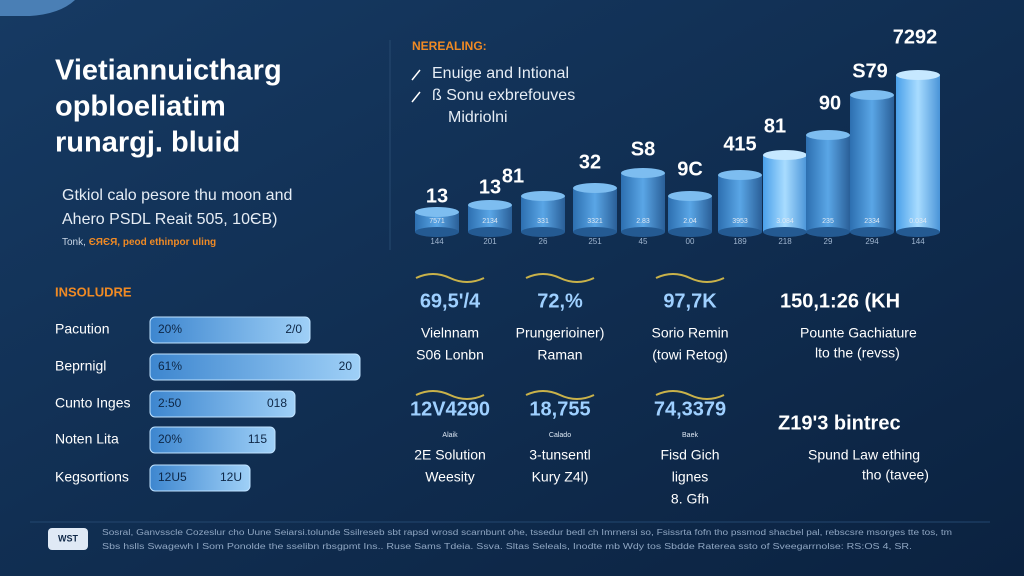 This screenshot has width=1024, height=576. What do you see at coordinates (643, 221) in the screenshot?
I see `cylinder-inner-label: 2.83` at bounding box center [643, 221].